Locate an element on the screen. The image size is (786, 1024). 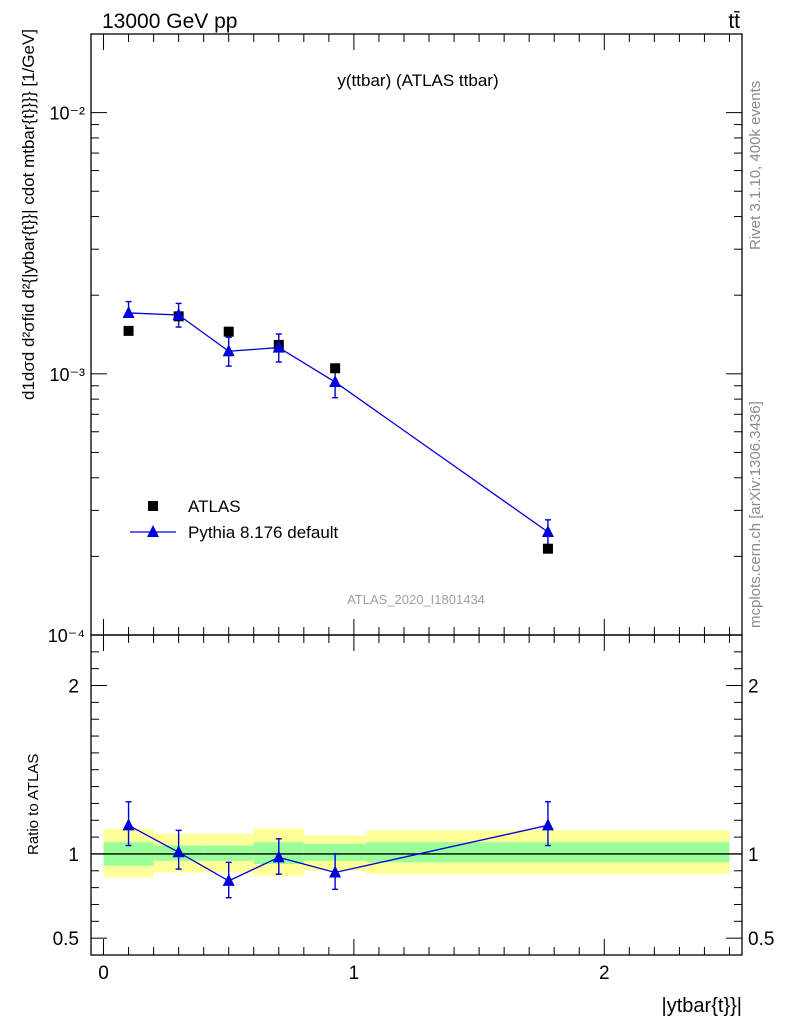
x-tick-label: 0 is located at coordinates (103, 973).